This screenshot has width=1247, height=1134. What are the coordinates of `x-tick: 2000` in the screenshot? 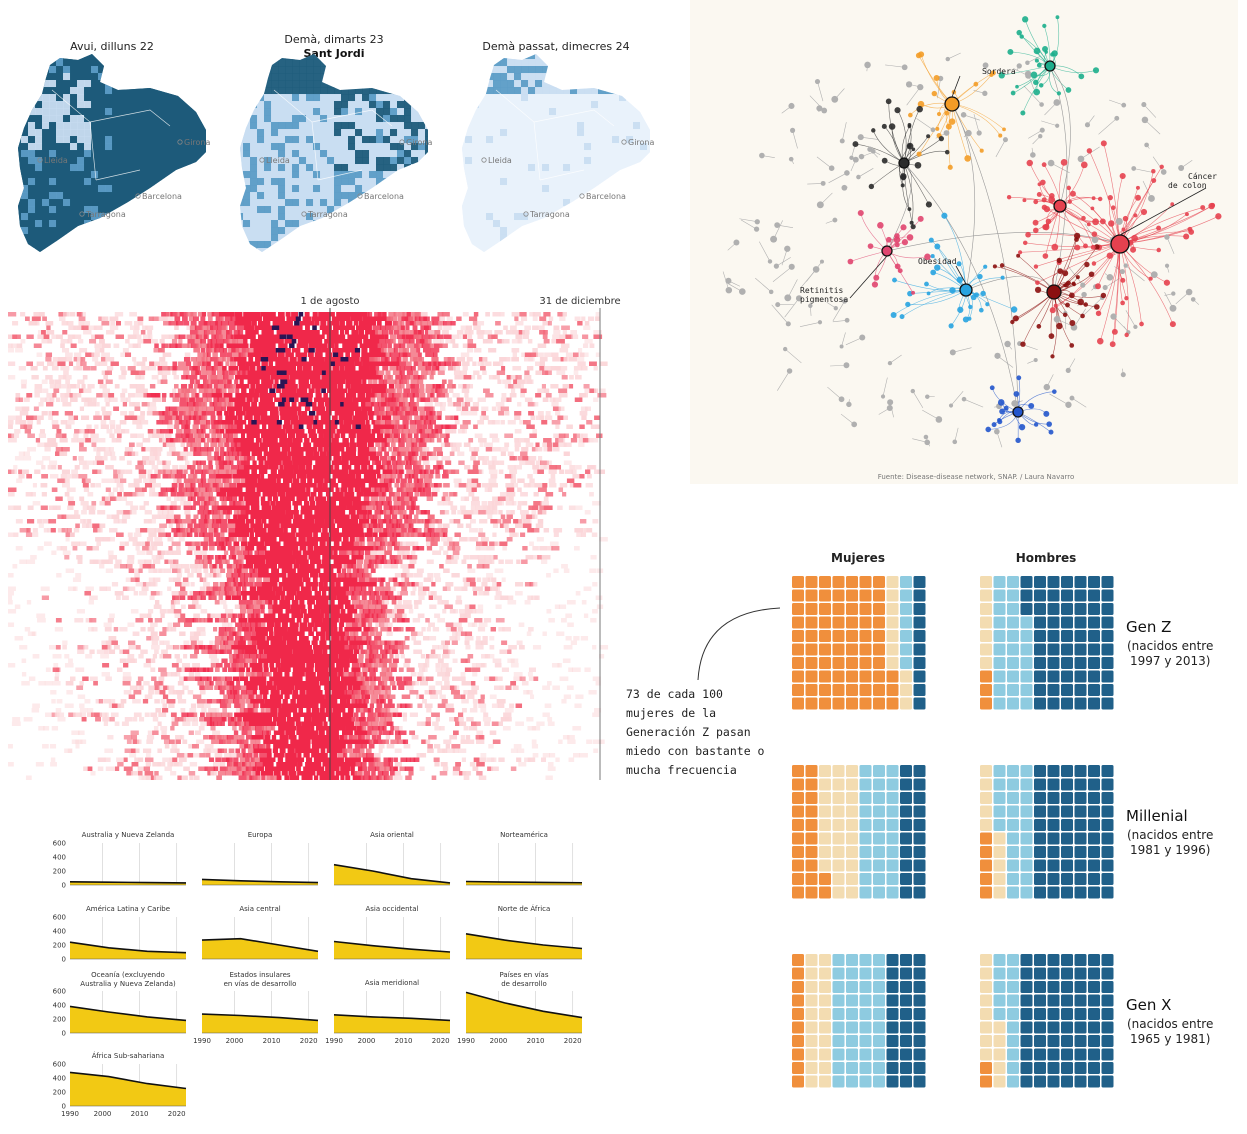 It's located at (103, 1114).